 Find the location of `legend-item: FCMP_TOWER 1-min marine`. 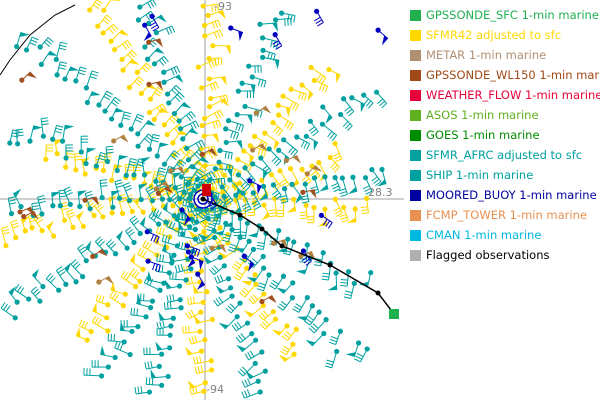

legend-item: FCMP_TOWER 1-min marine is located at coordinates (498, 215).